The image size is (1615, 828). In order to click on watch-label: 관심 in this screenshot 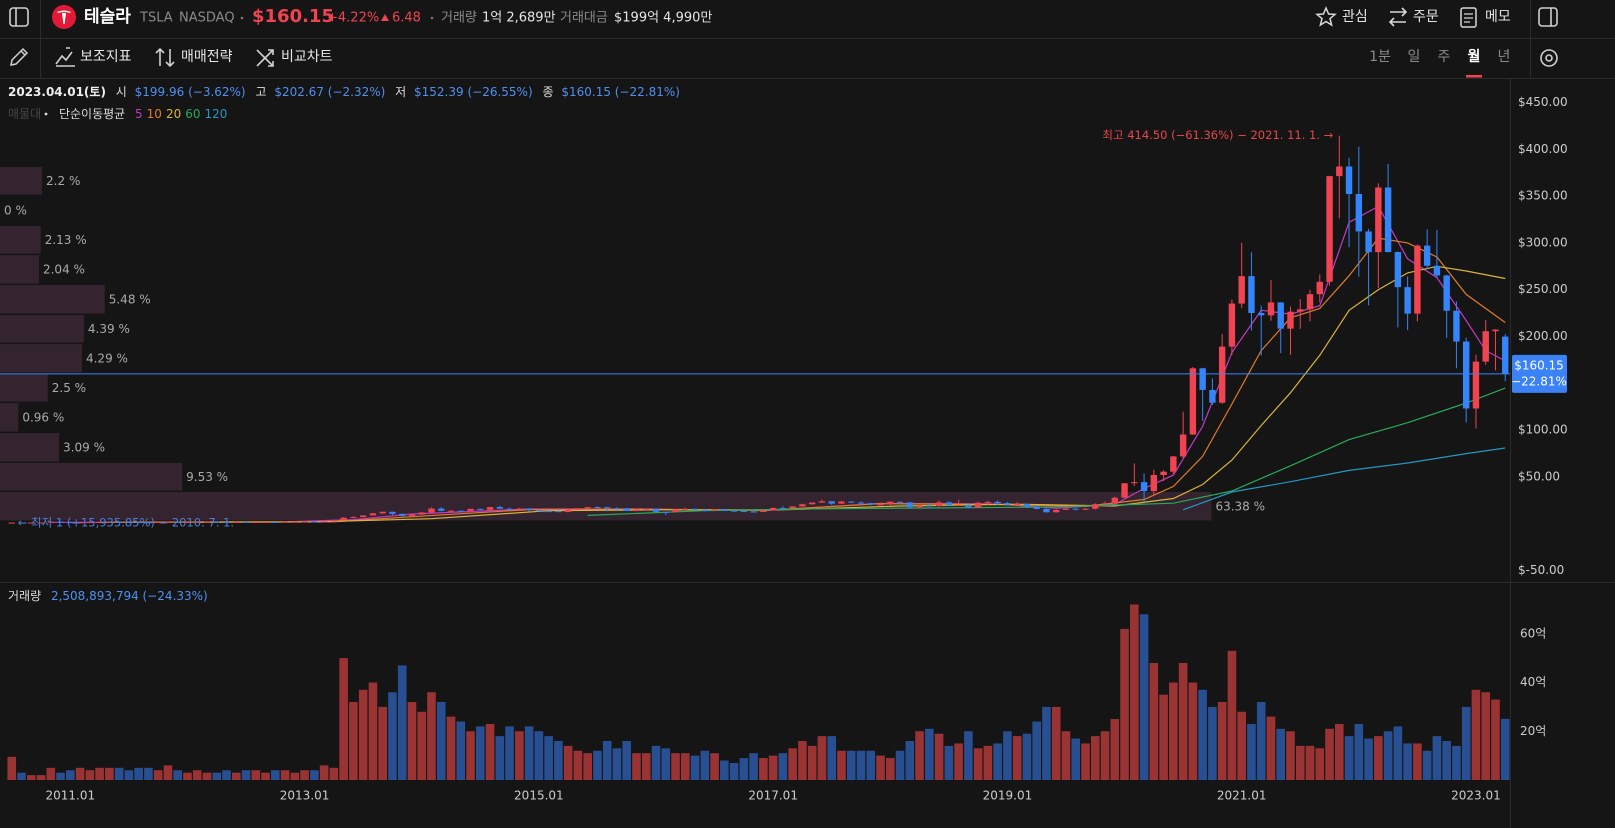, I will do `click(1355, 17)`.